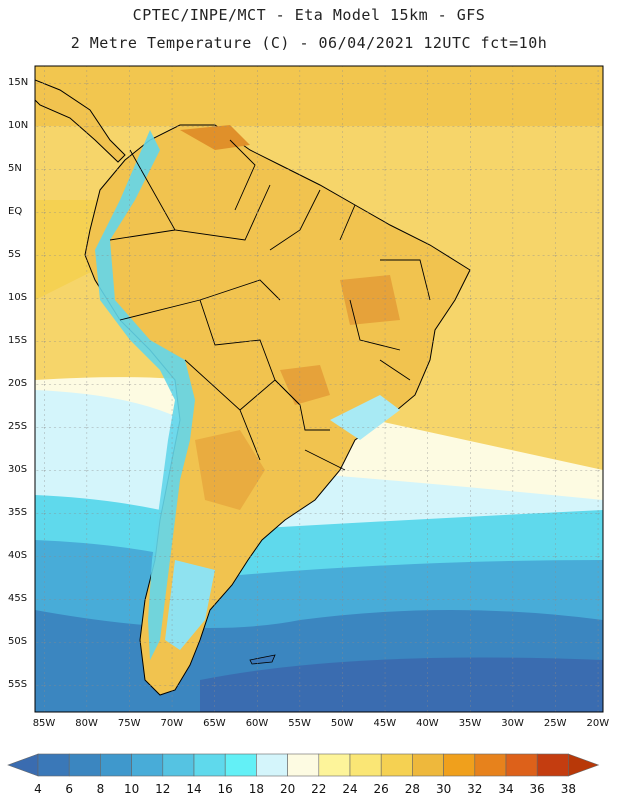 The width and height of the screenshot is (618, 800). I want to click on colorbar-label: 20, so click(287, 789).